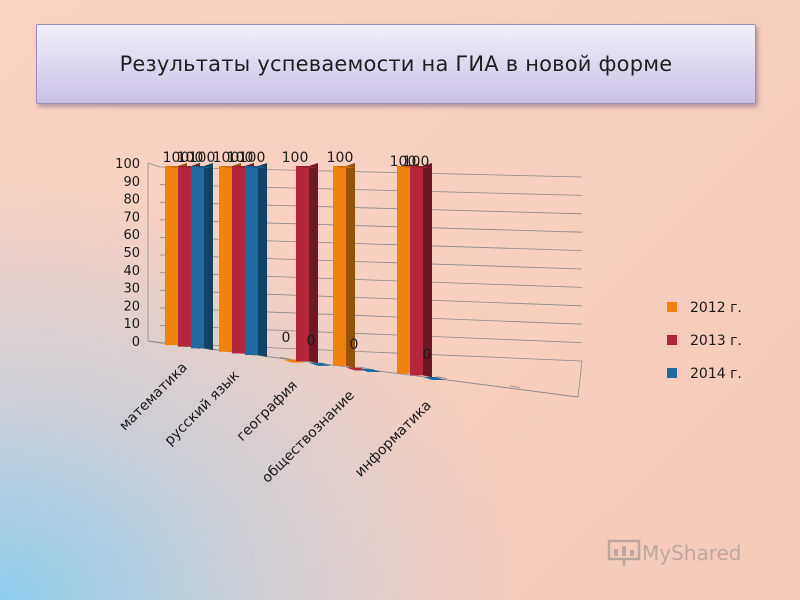 The width and height of the screenshot is (800, 600). I want to click on y-tick-label: 70, so click(131, 217).